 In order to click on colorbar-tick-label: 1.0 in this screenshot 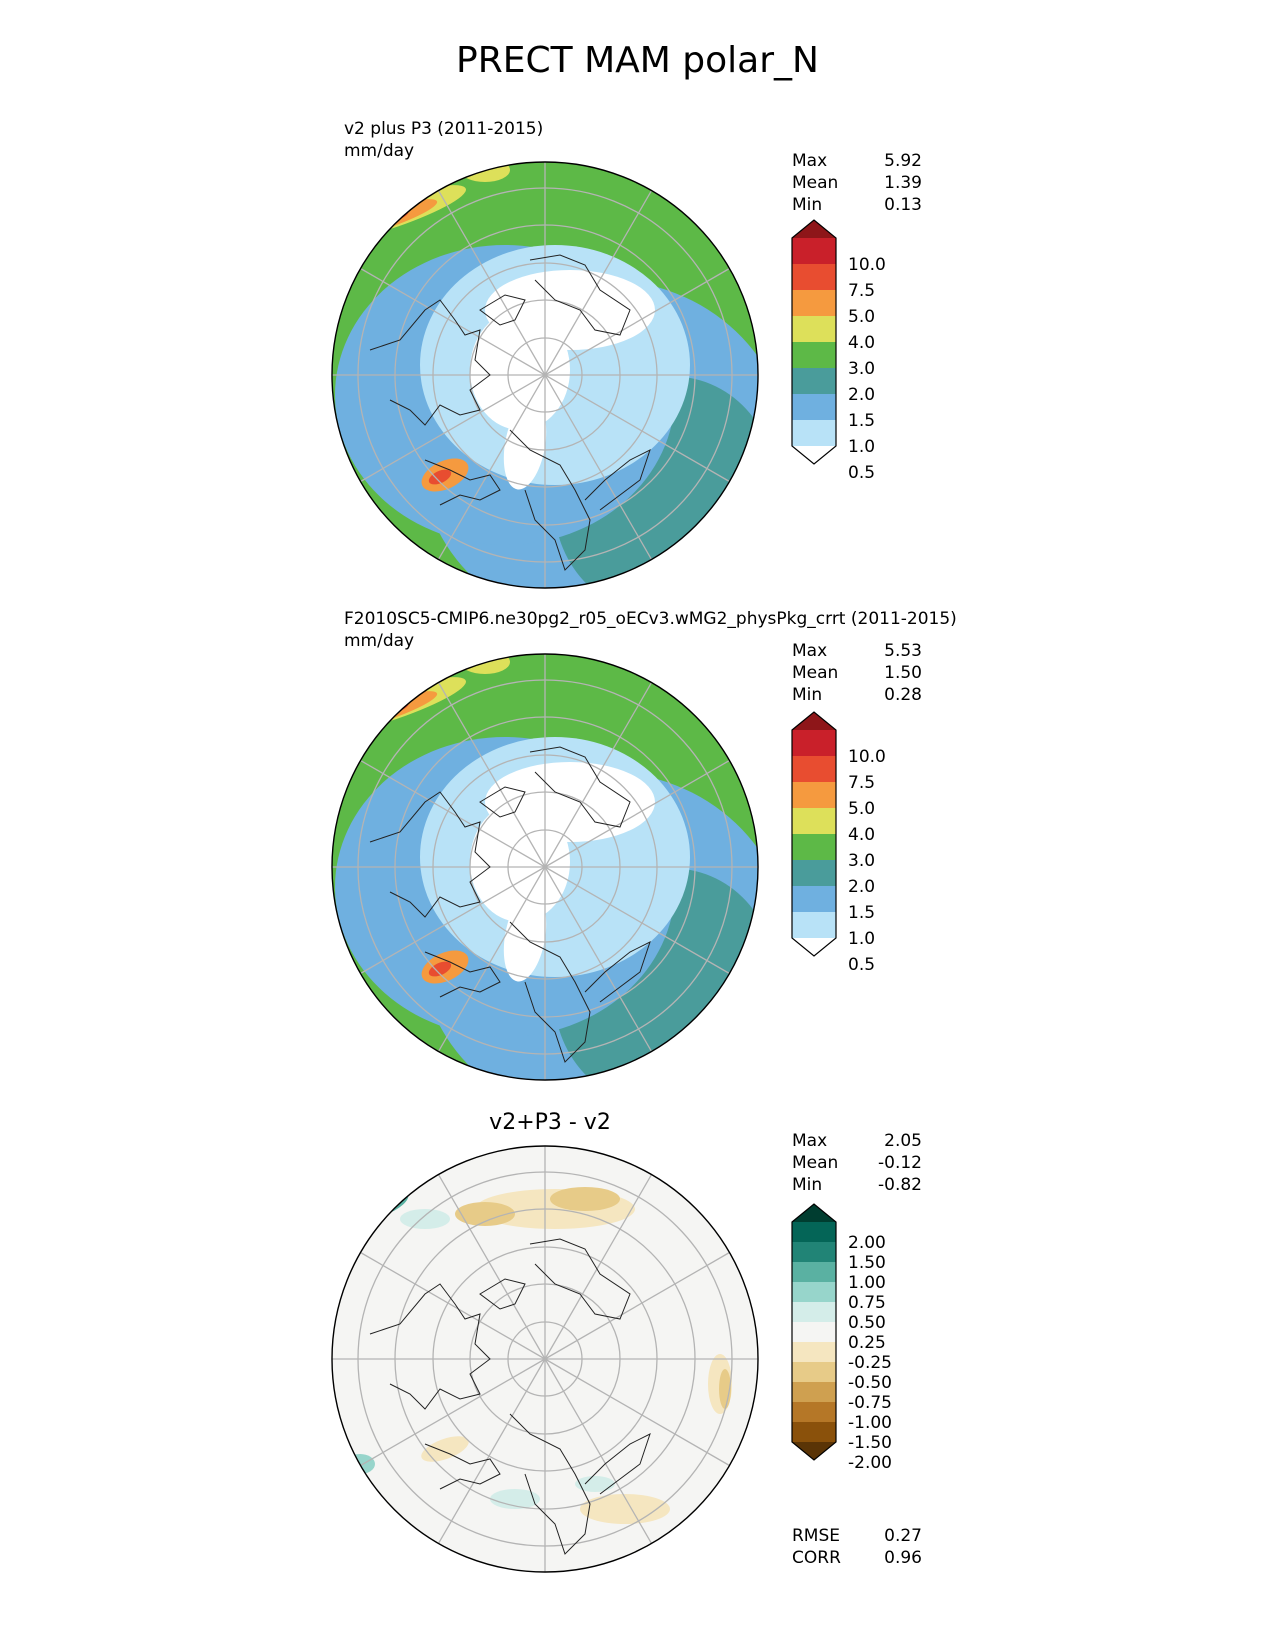, I will do `click(861, 939)`.